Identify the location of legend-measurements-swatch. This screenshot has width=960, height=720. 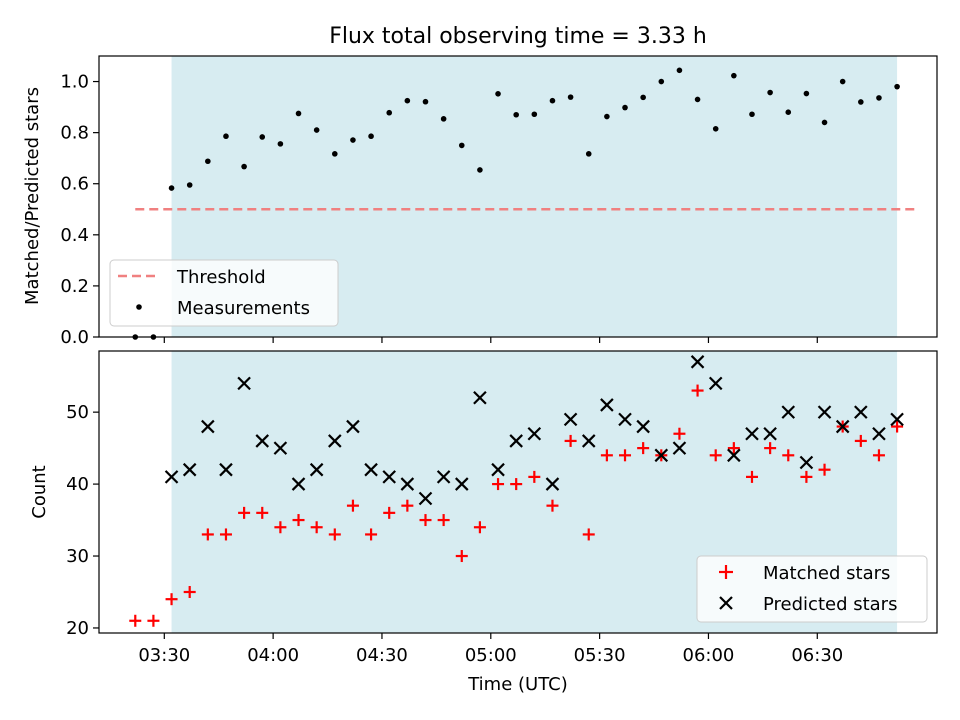
(139, 307).